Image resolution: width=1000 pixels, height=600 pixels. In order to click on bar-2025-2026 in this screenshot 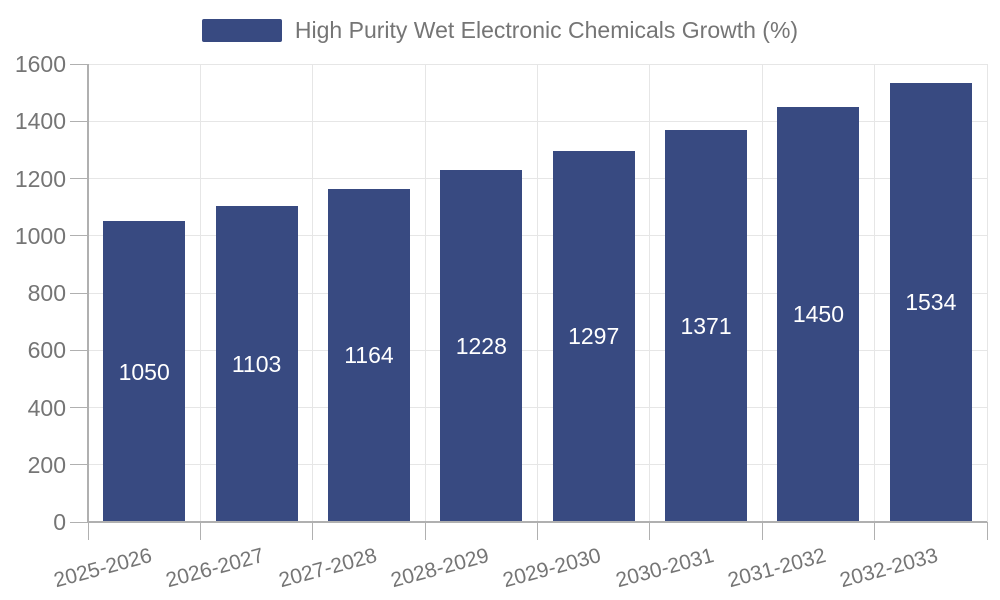, I will do `click(144, 371)`.